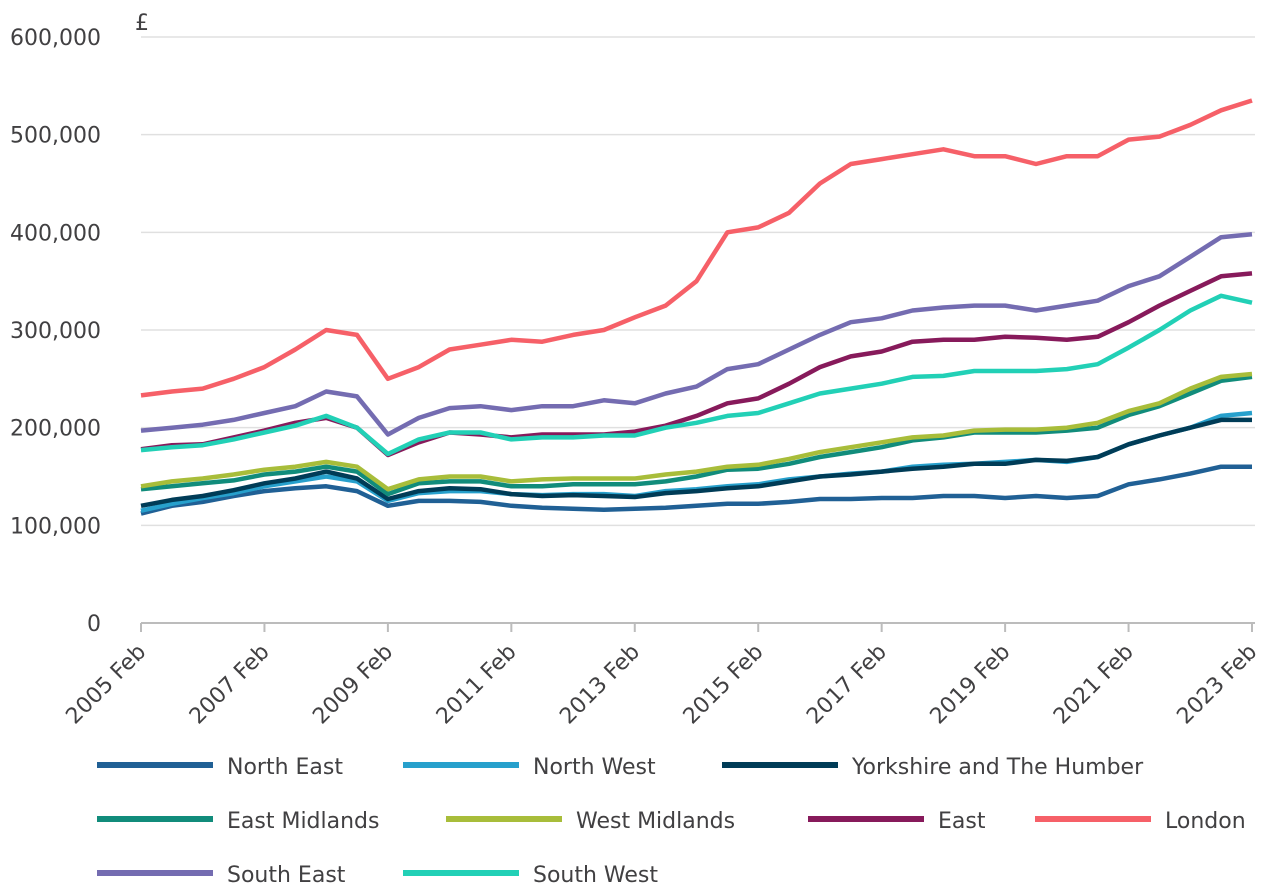 The width and height of the screenshot is (1268, 885). What do you see at coordinates (1094, 685) in the screenshot?
I see `x-tick-label: 2021 Feb` at bounding box center [1094, 685].